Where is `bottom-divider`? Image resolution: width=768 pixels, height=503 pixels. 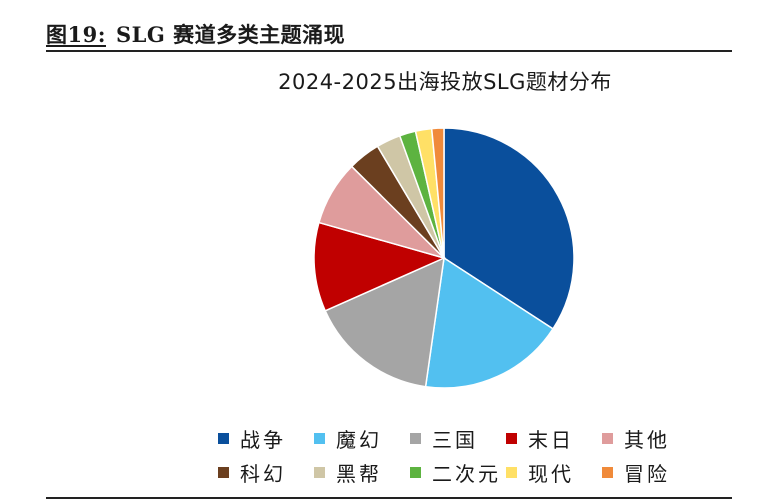
bottom-divider is located at coordinates (389, 498).